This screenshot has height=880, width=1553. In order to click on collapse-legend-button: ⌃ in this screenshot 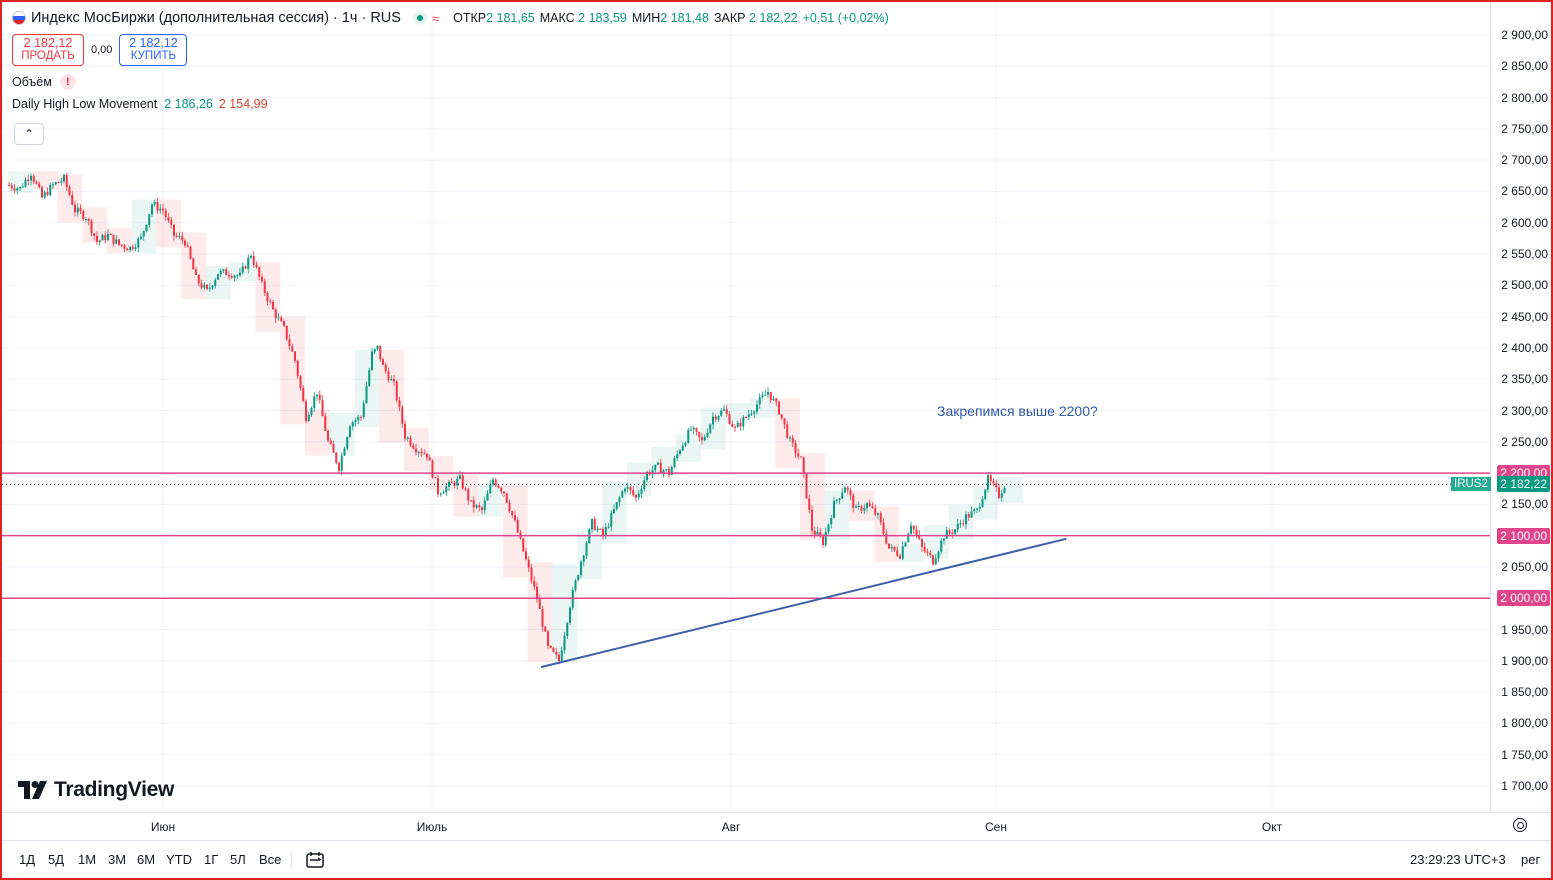, I will do `click(29, 134)`.